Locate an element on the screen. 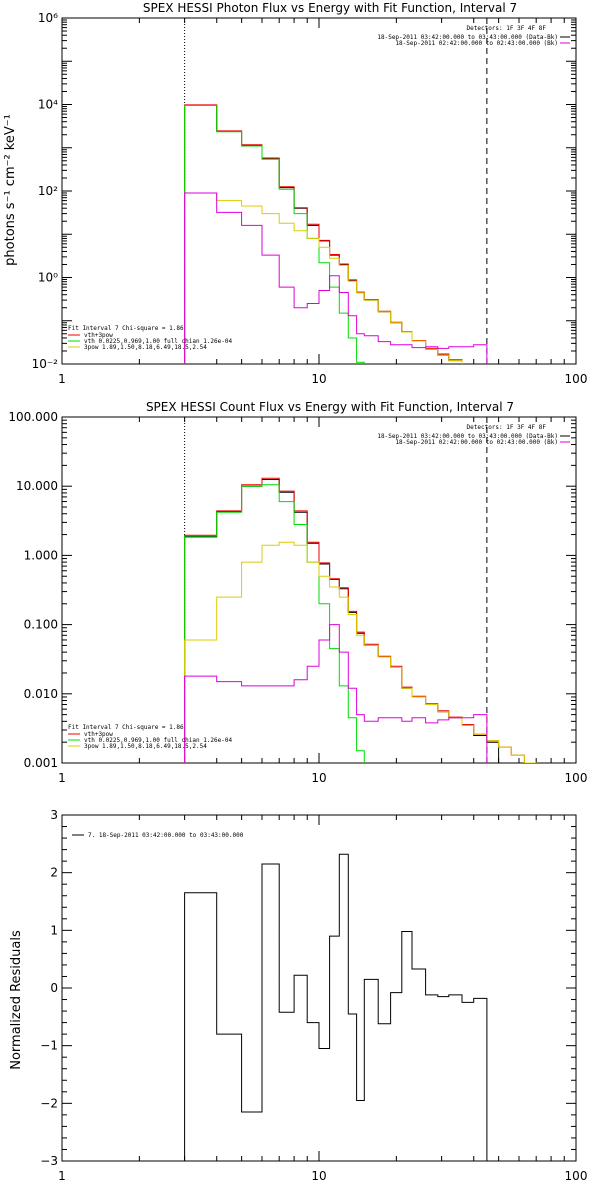  y-tick-label: 0.010 is located at coordinates (41, 694).